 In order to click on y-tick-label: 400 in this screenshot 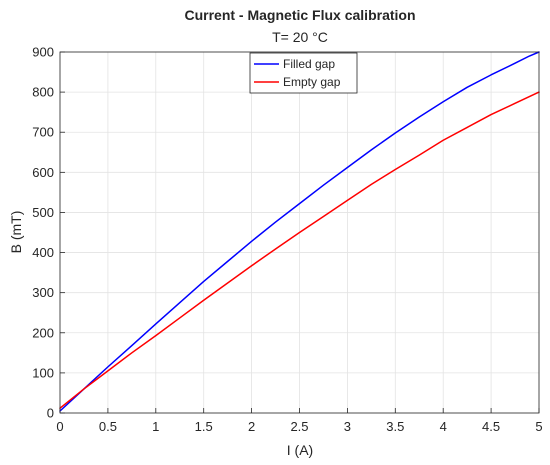, I will do `click(43, 252)`.